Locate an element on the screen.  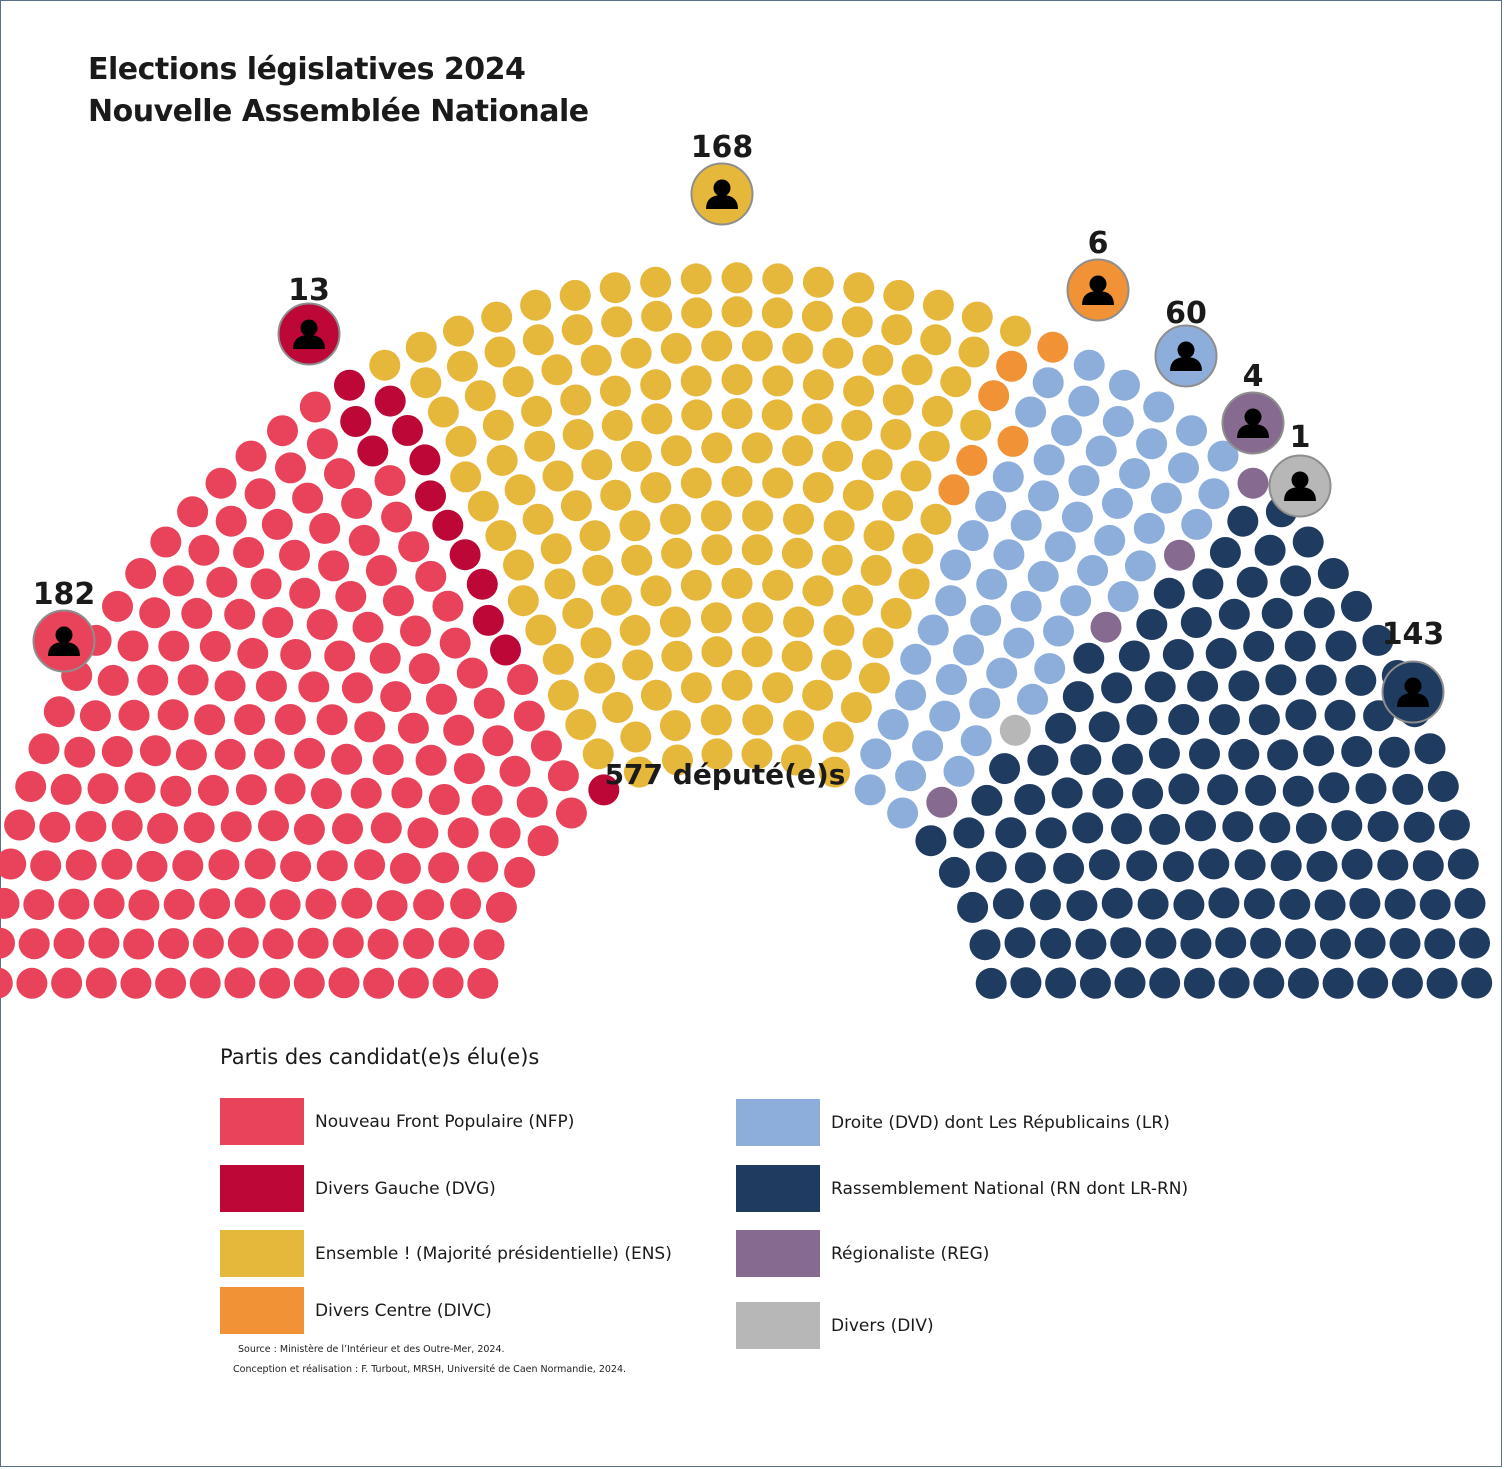
seat-count-label: 1 is located at coordinates (1300, 437).